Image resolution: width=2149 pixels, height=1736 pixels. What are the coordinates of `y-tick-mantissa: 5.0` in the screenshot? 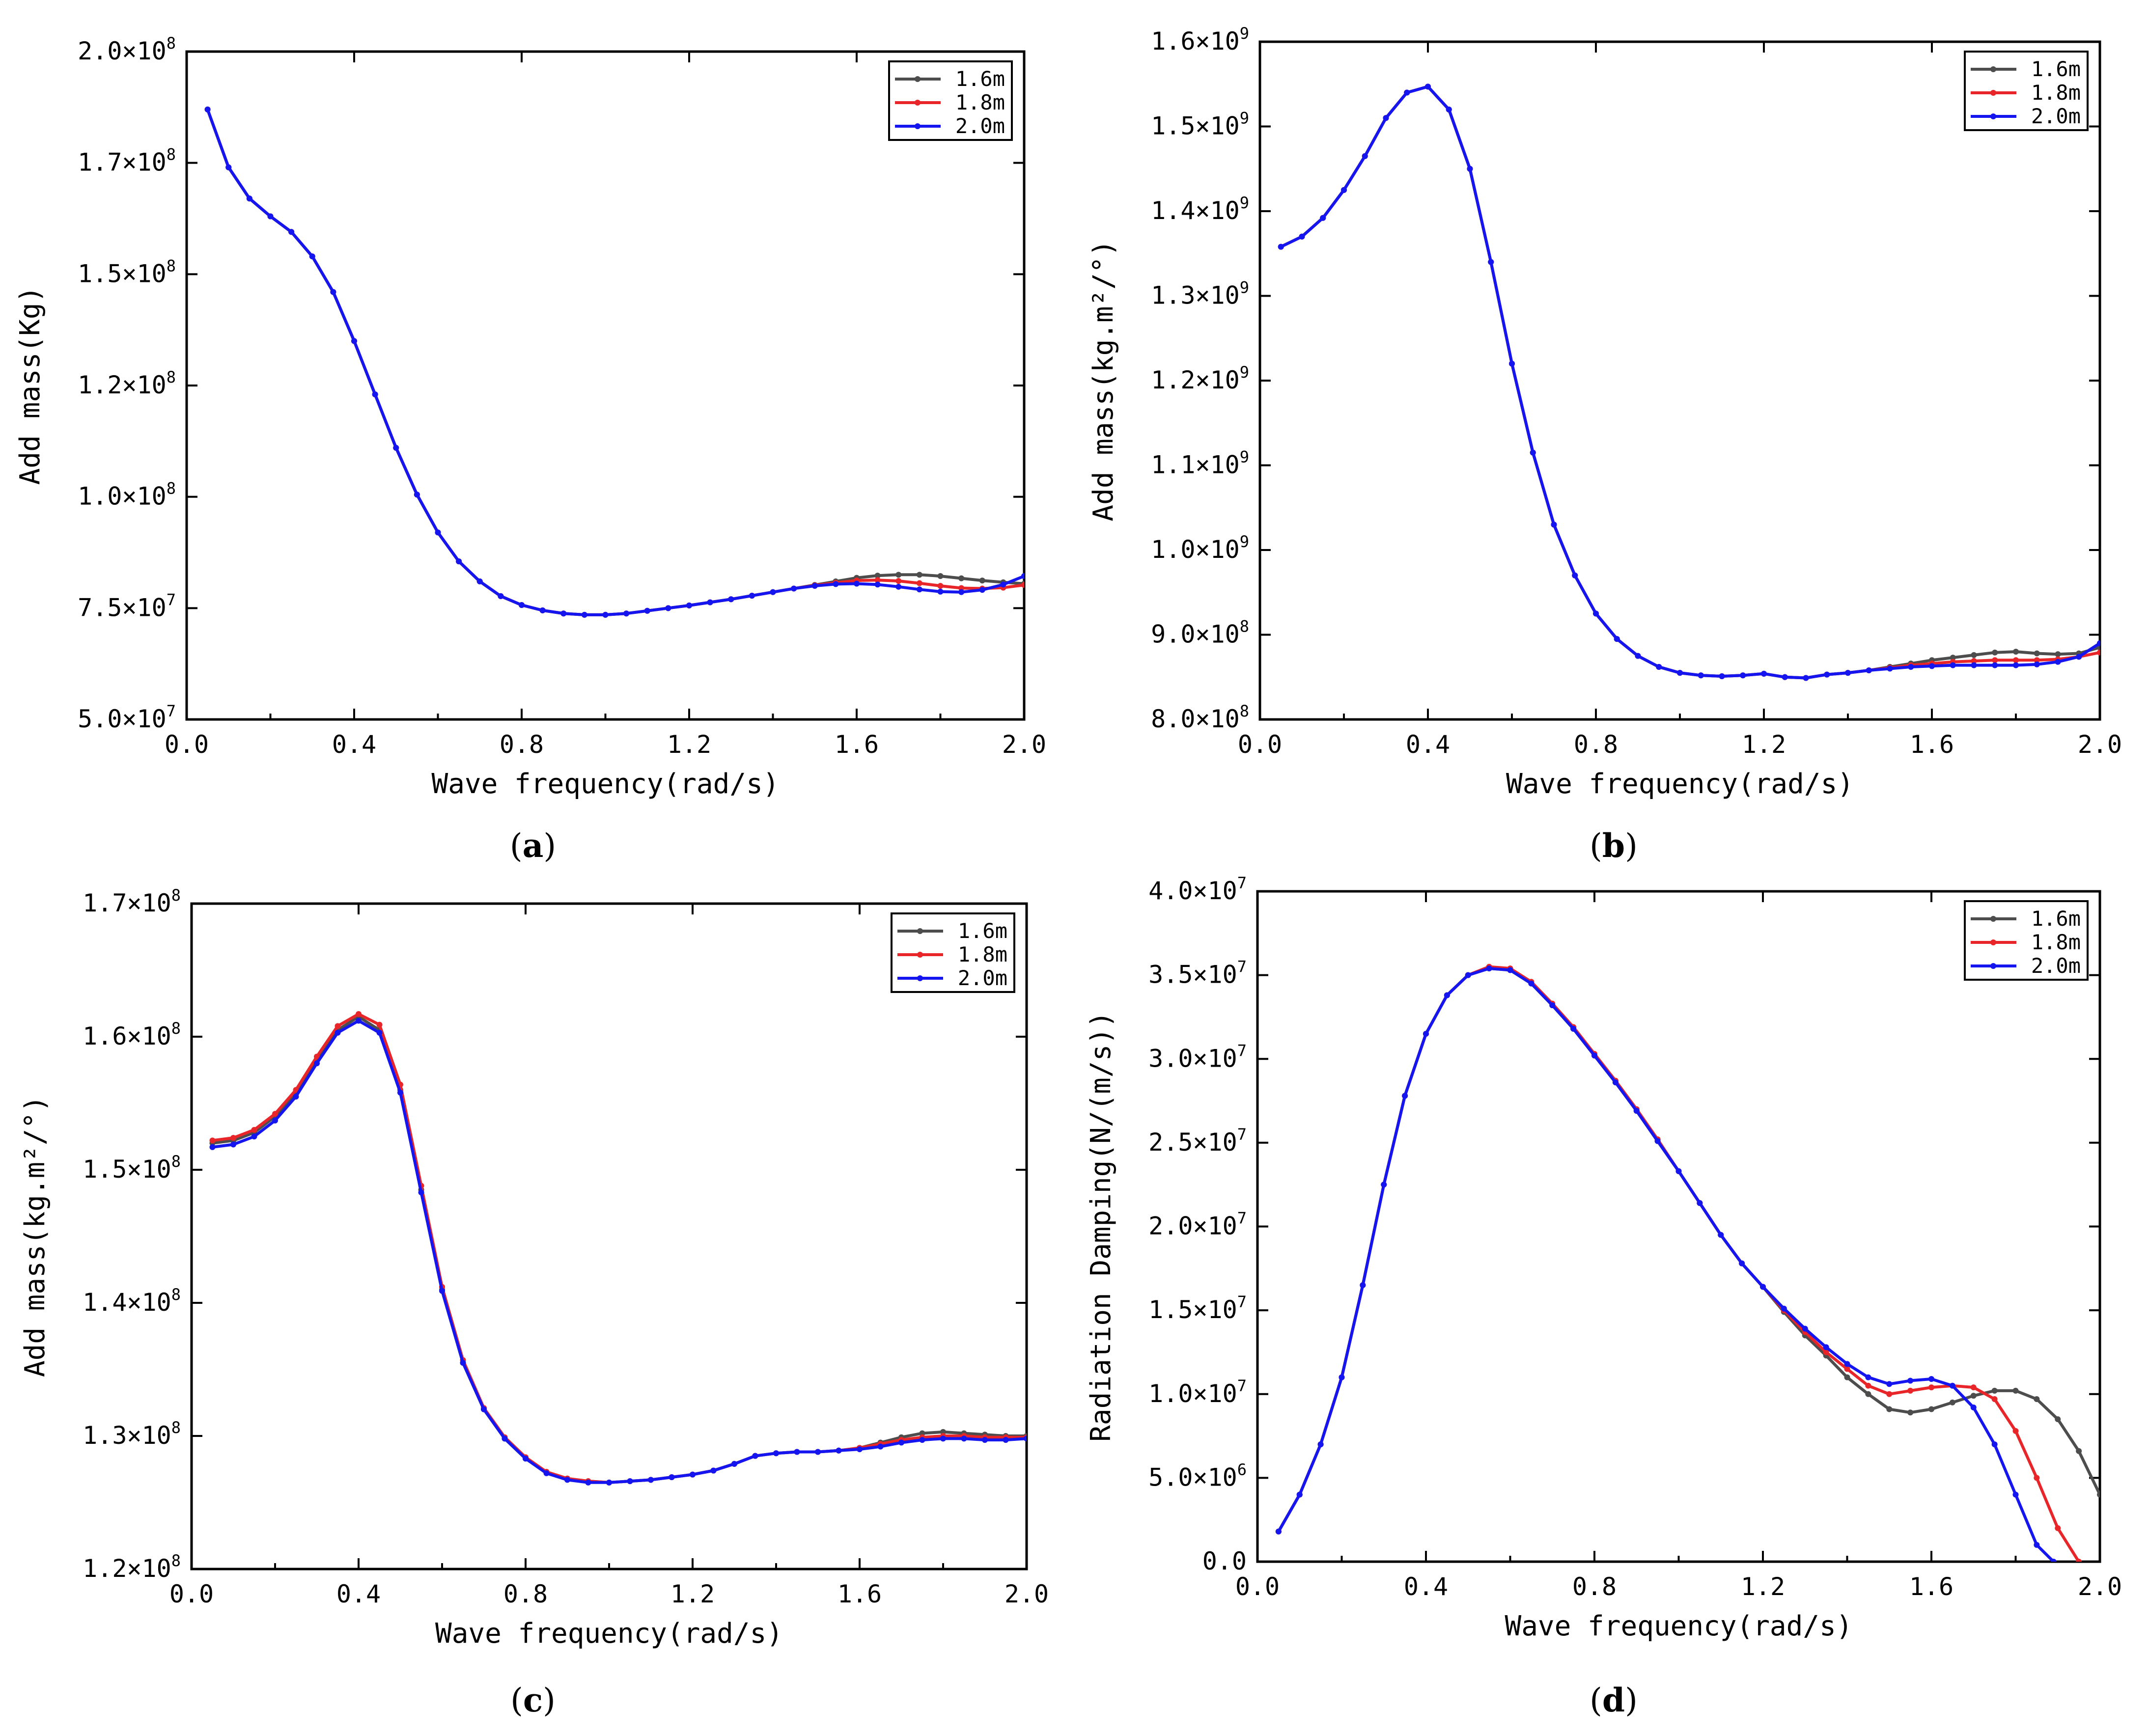 It's located at (1170, 1477).